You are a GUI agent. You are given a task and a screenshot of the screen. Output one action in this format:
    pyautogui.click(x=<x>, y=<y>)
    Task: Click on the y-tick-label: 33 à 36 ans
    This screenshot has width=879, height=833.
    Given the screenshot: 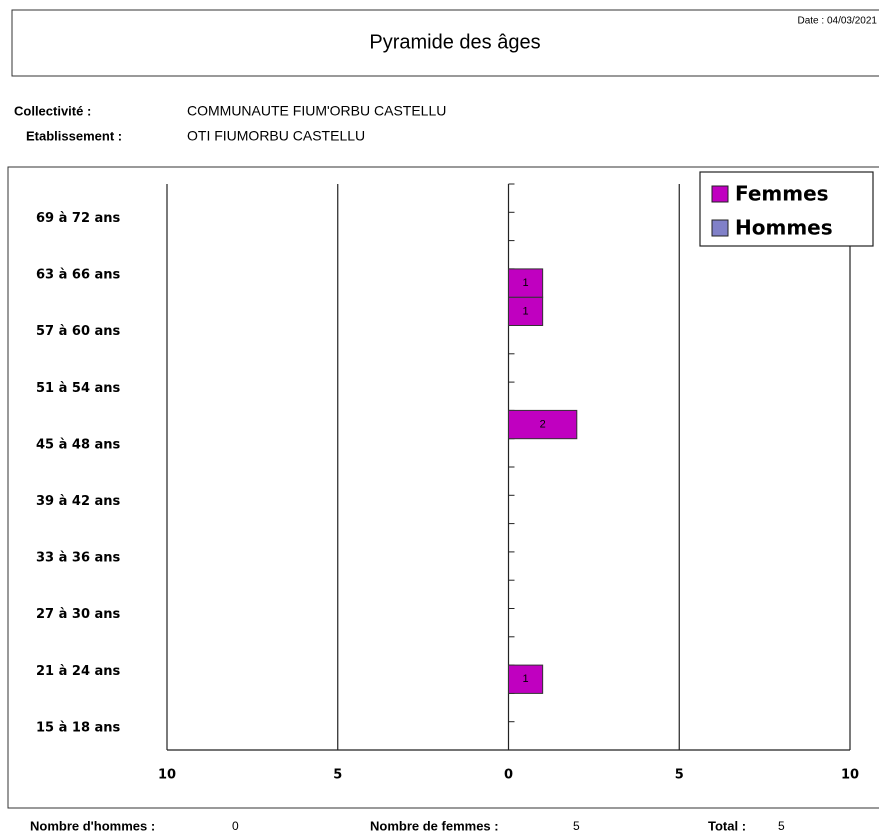 What is the action you would take?
    pyautogui.click(x=78, y=558)
    